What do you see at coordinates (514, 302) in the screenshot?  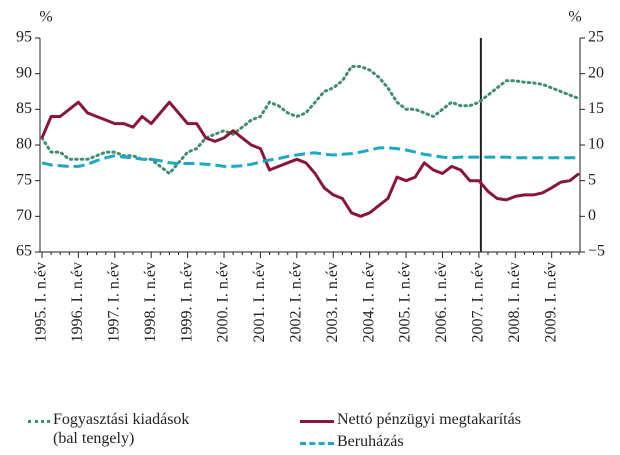 I see `x-tick-label: 2008. I. n.év` at bounding box center [514, 302].